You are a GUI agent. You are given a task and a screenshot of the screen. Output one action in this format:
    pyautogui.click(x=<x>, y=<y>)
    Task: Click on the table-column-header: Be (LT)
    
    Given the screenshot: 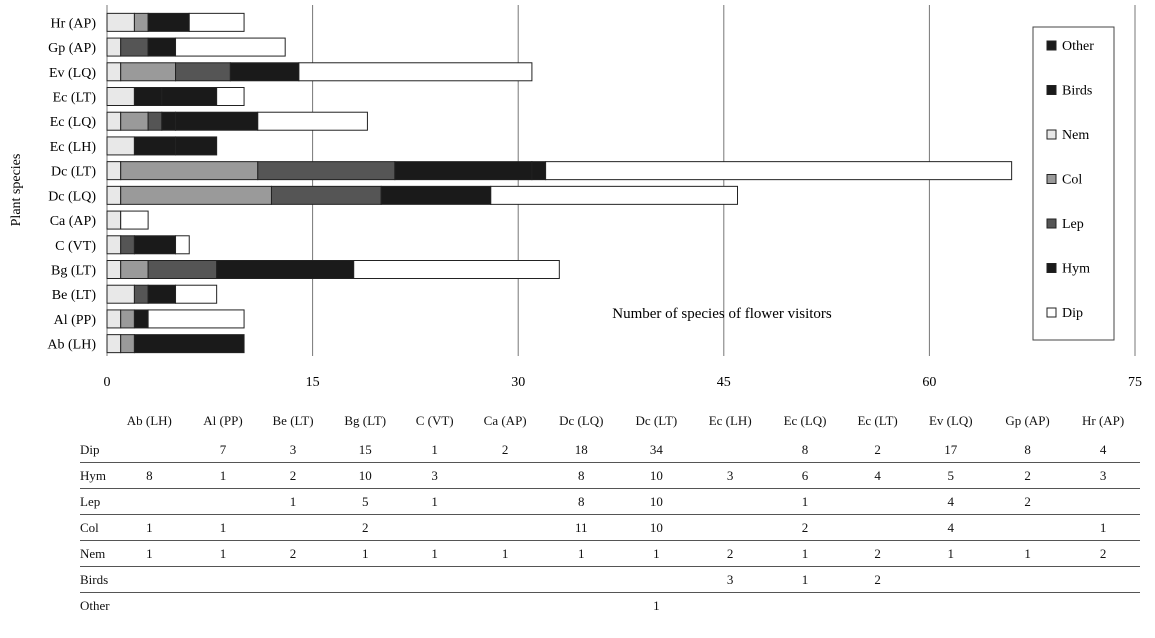 What is the action you would take?
    pyautogui.click(x=293, y=420)
    